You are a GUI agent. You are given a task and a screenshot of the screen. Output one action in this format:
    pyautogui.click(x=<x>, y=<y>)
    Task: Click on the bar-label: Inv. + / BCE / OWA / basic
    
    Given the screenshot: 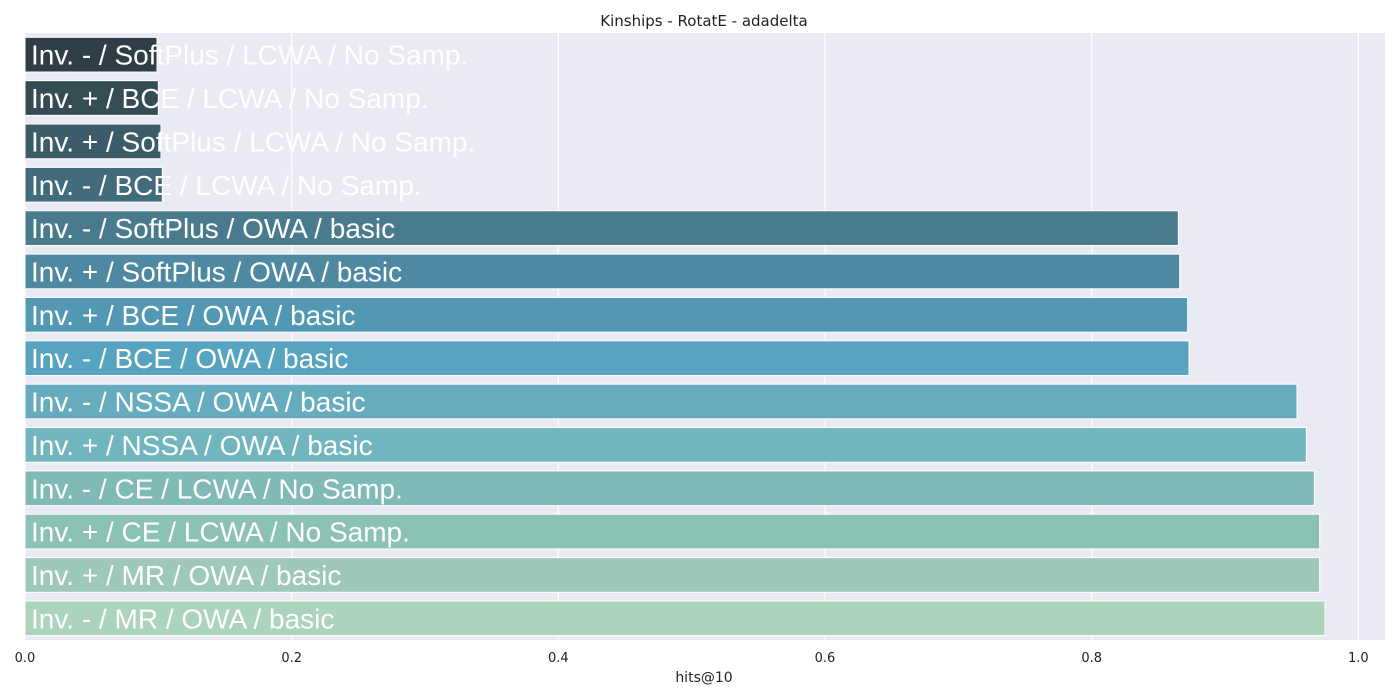 What is the action you would take?
    pyautogui.click(x=193, y=315)
    